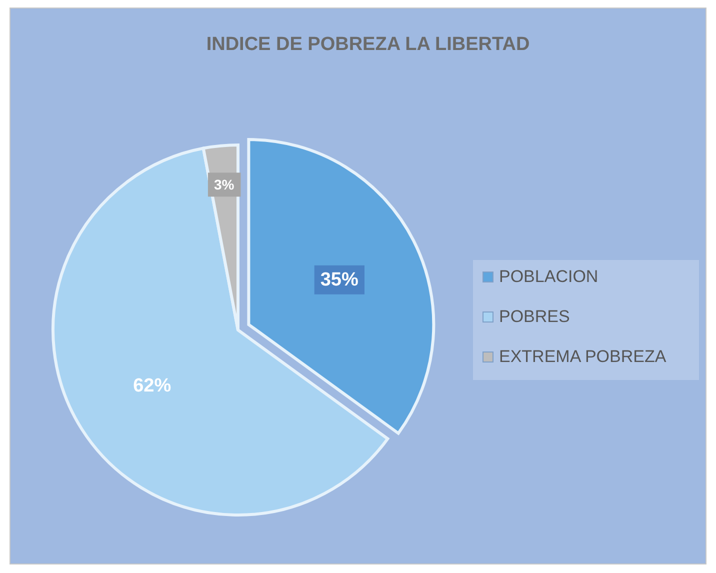  Describe the element at coordinates (583, 356) in the screenshot. I see `legend-label: EXTREMA POBREZA` at that location.